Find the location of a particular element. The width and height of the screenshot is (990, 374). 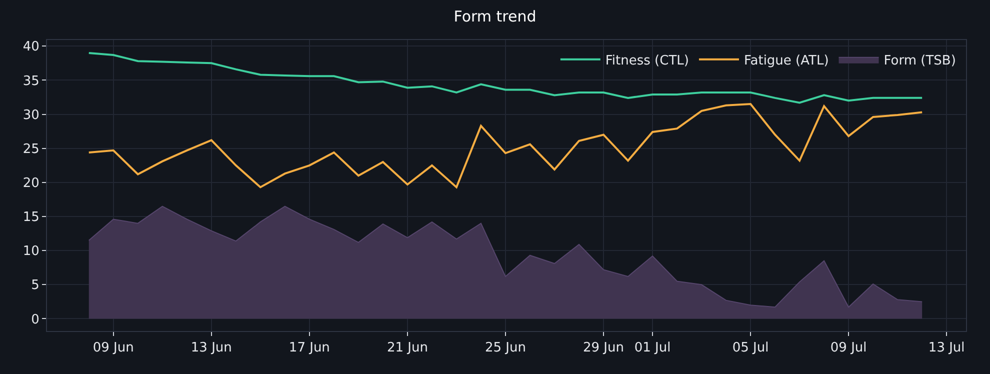

x-tick-label: 05 Jul is located at coordinates (750, 348).